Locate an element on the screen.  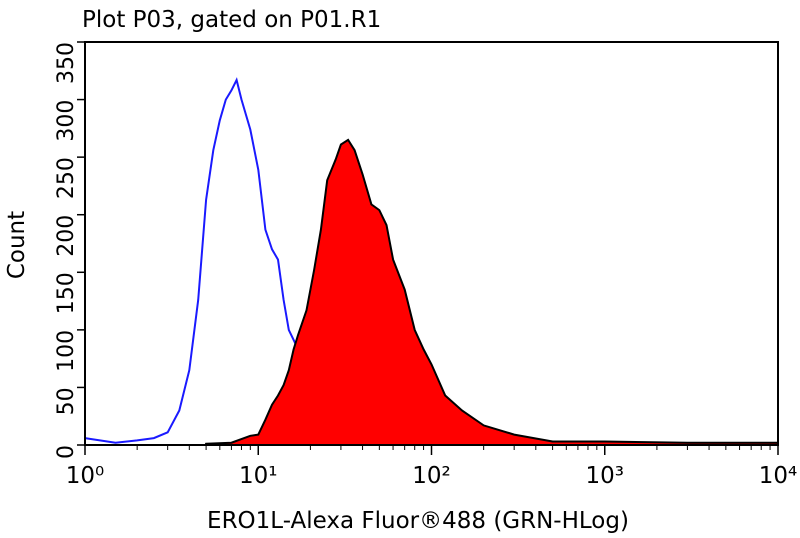
y-tick-label: 200 is located at coordinates (66, 236).